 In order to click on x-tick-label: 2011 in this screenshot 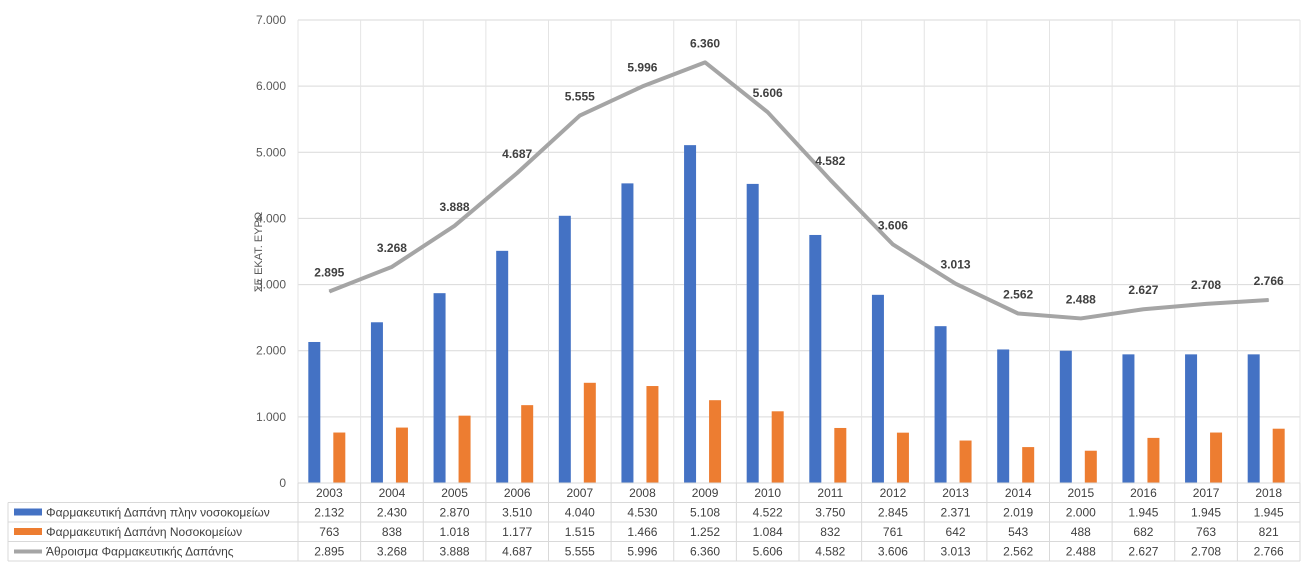, I will do `click(830, 493)`.